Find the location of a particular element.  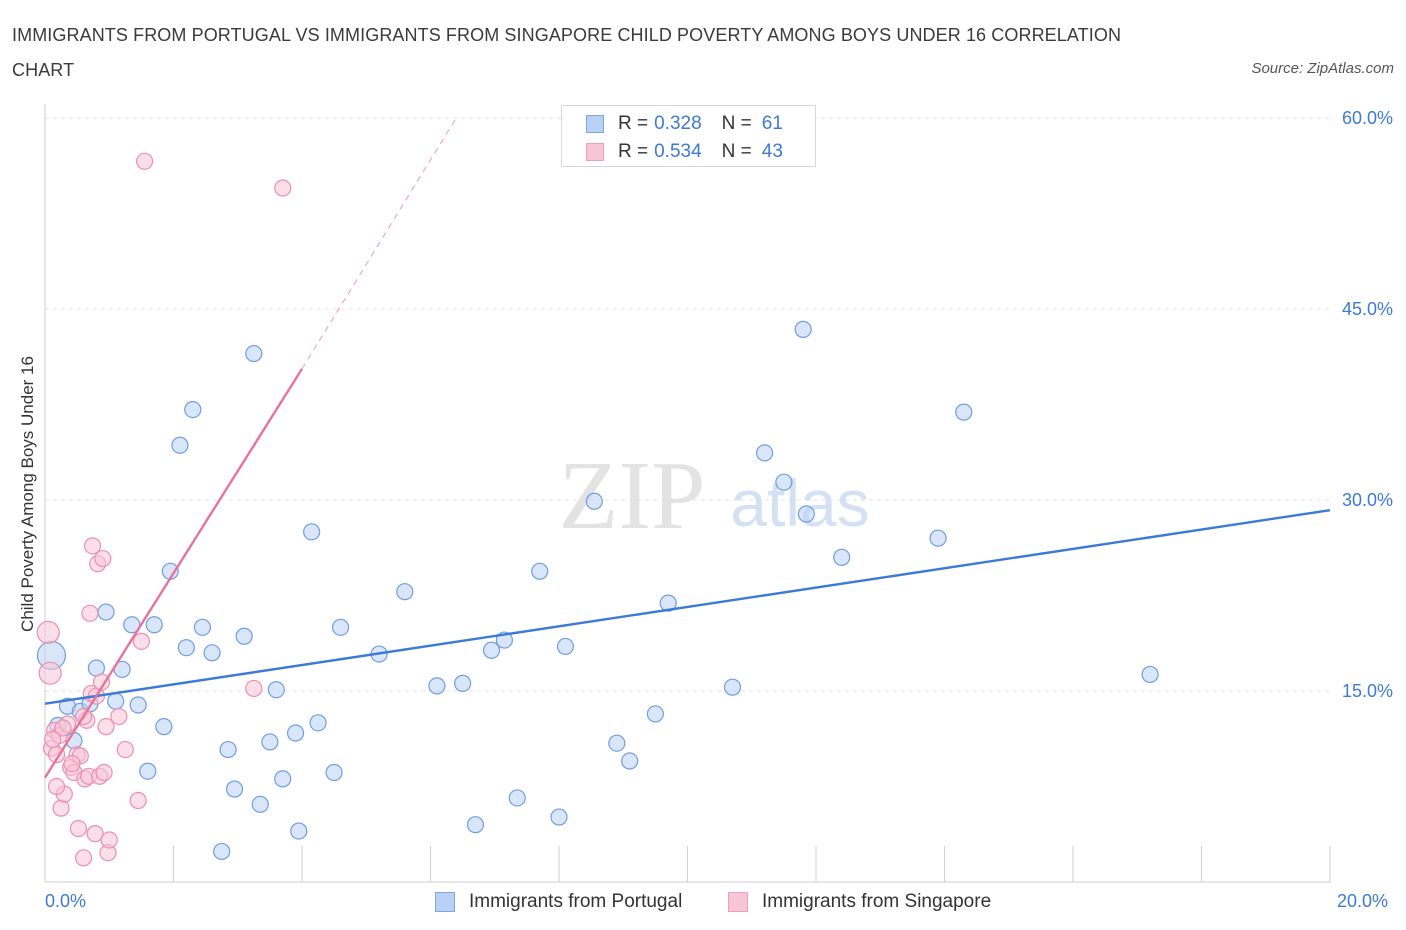

y-tick-label: 15.0% is located at coordinates (1367, 691).